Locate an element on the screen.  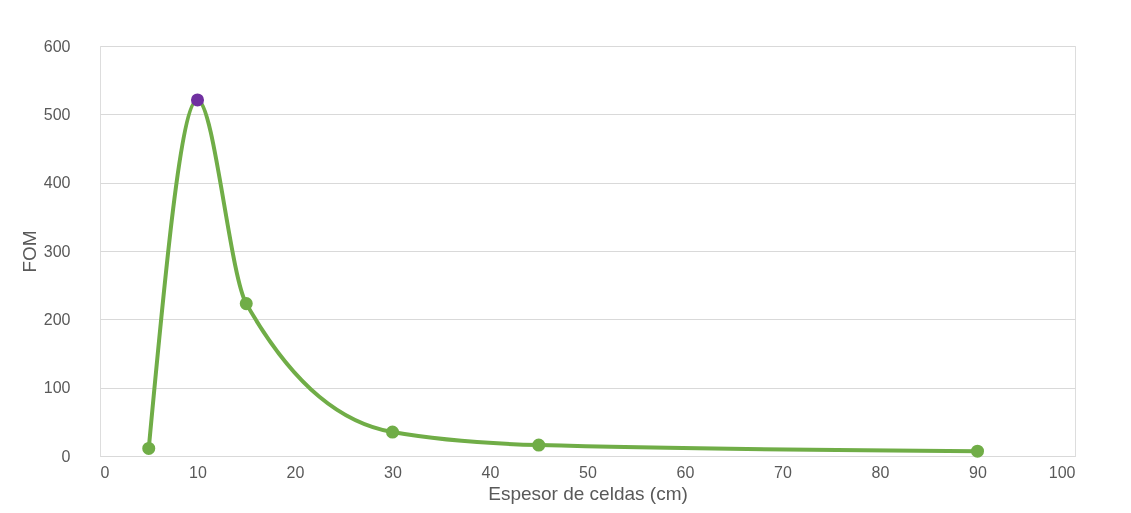
y-tick-label: 0 is located at coordinates (66, 456).